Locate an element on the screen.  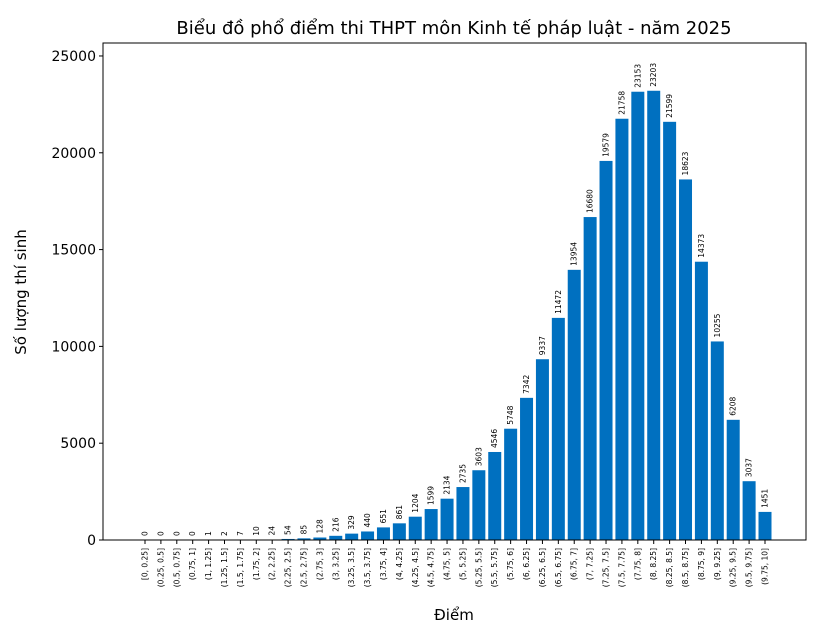
x-tick-label: (8.25, 8.5] is located at coordinates (669, 567).